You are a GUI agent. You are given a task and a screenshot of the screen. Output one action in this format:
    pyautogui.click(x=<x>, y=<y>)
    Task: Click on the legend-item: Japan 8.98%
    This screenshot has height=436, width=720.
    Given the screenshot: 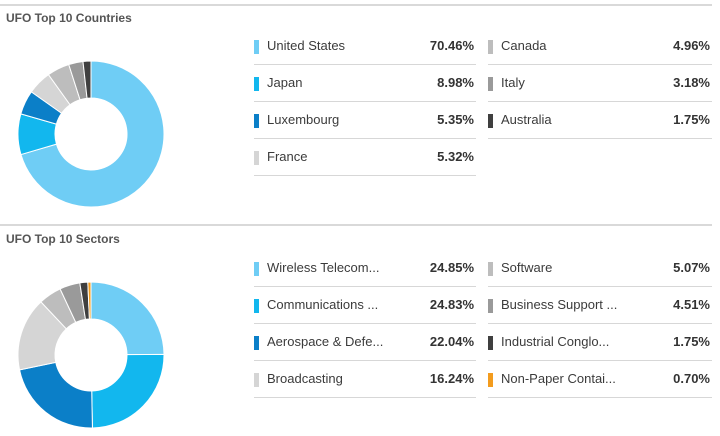 What is the action you would take?
    pyautogui.click(x=365, y=83)
    